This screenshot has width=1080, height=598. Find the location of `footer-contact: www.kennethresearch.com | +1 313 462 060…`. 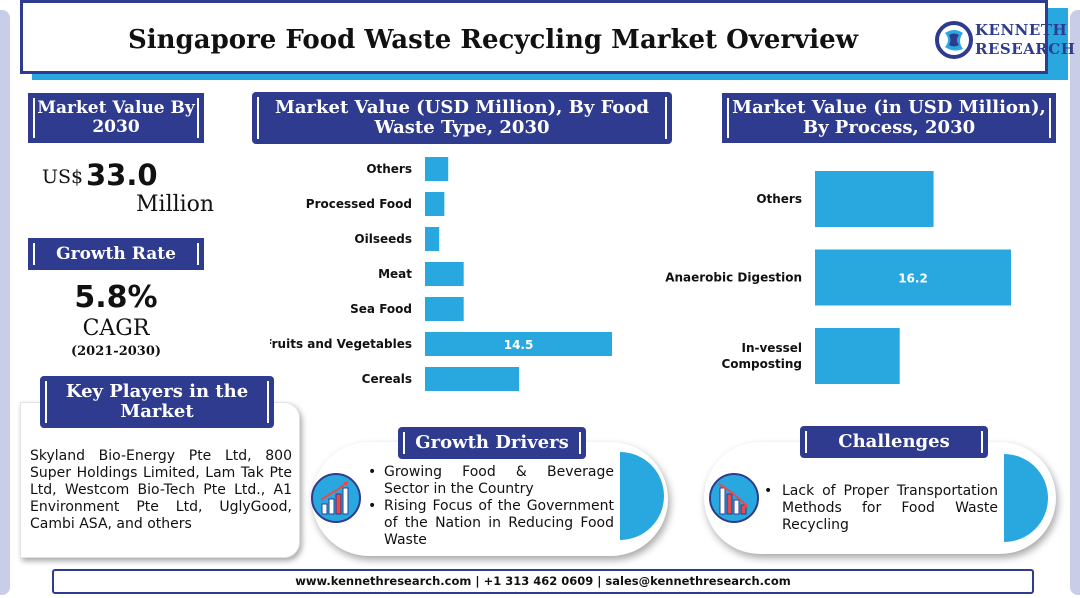

footer-contact: www.kennethresearch.com | +1 313 462 060… is located at coordinates (543, 581).